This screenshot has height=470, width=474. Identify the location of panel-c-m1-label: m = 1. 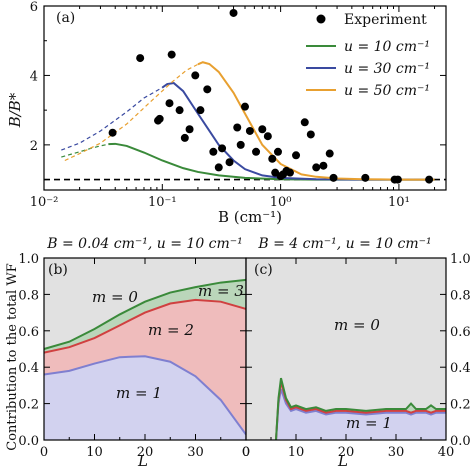
(369, 423).